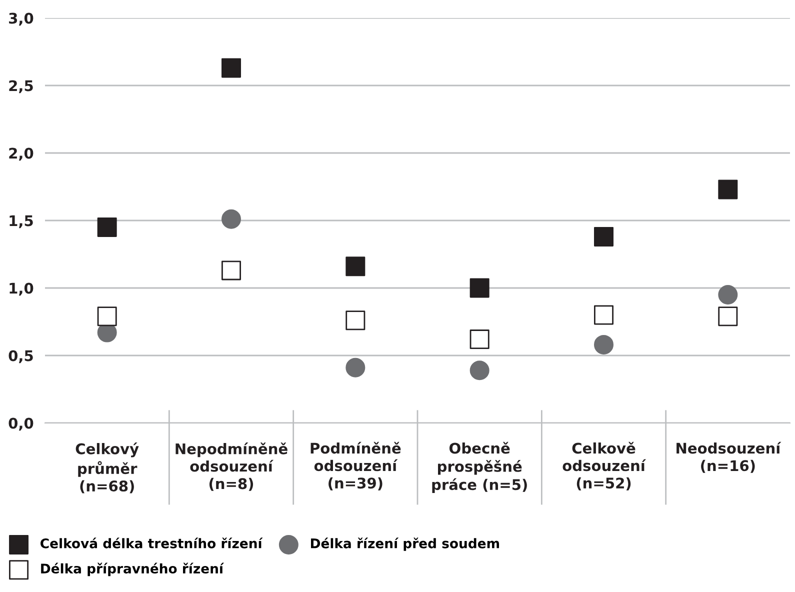 The width and height of the screenshot is (795, 592). Describe the element at coordinates (21, 221) in the screenshot. I see `y-tick-label: 1,5` at that location.